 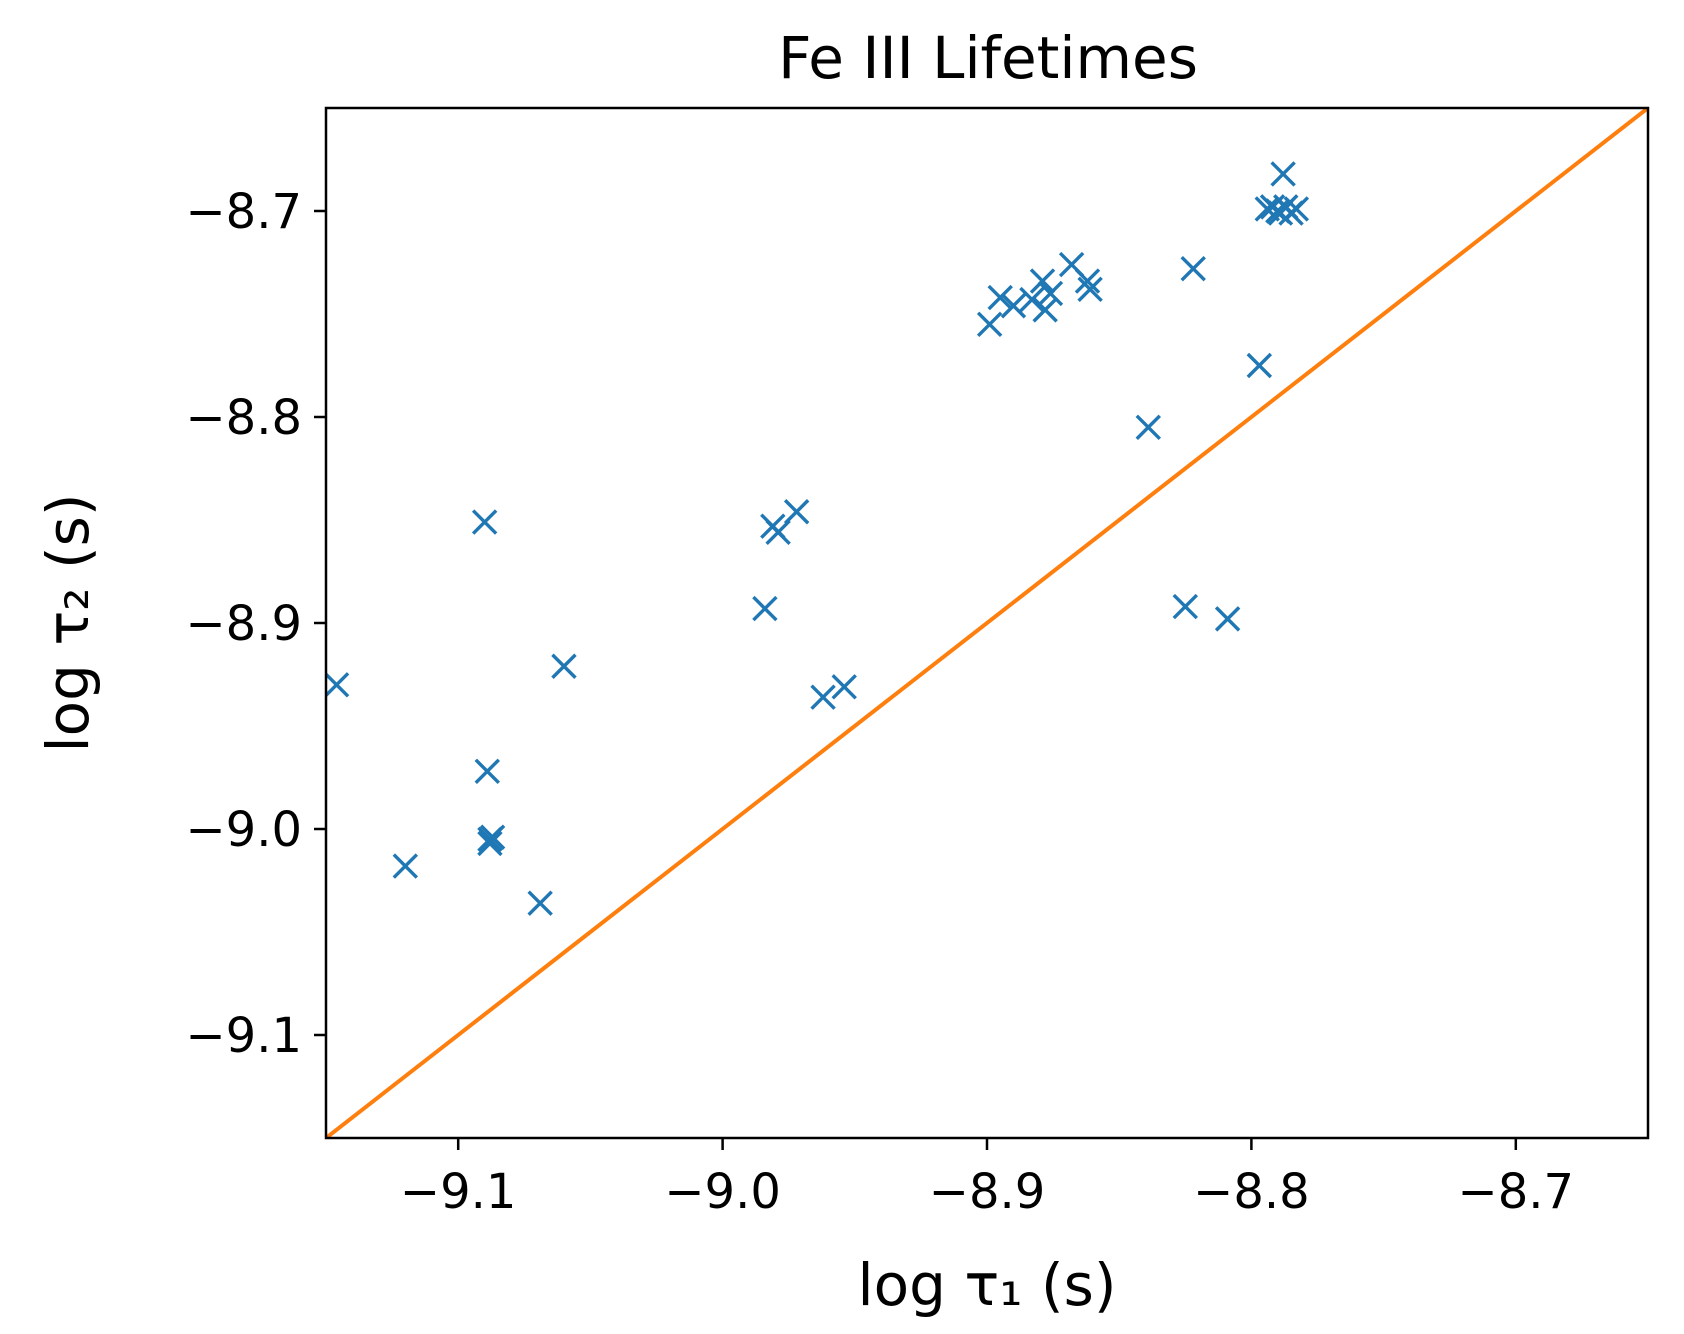 What do you see at coordinates (722, 1192) in the screenshot?
I see `x-tick-label: −9.0` at bounding box center [722, 1192].